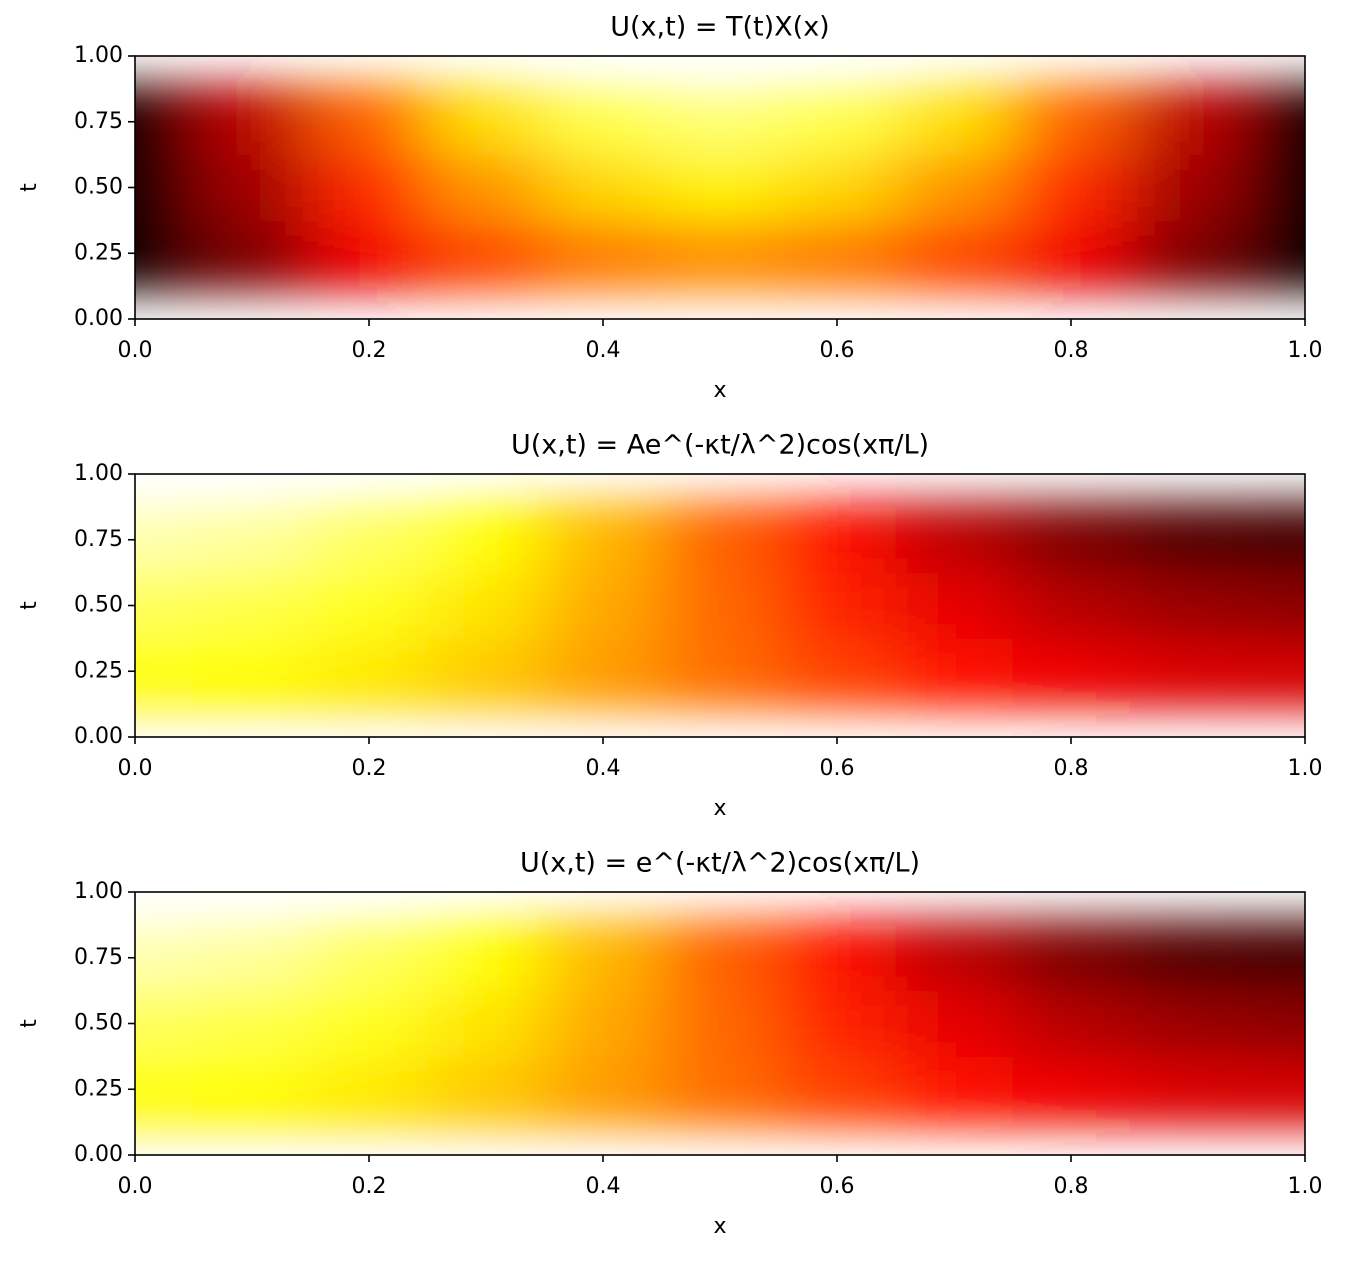 This screenshot has width=1350, height=1268. I want to click on y-tick-label: 0.75, so click(98, 539).